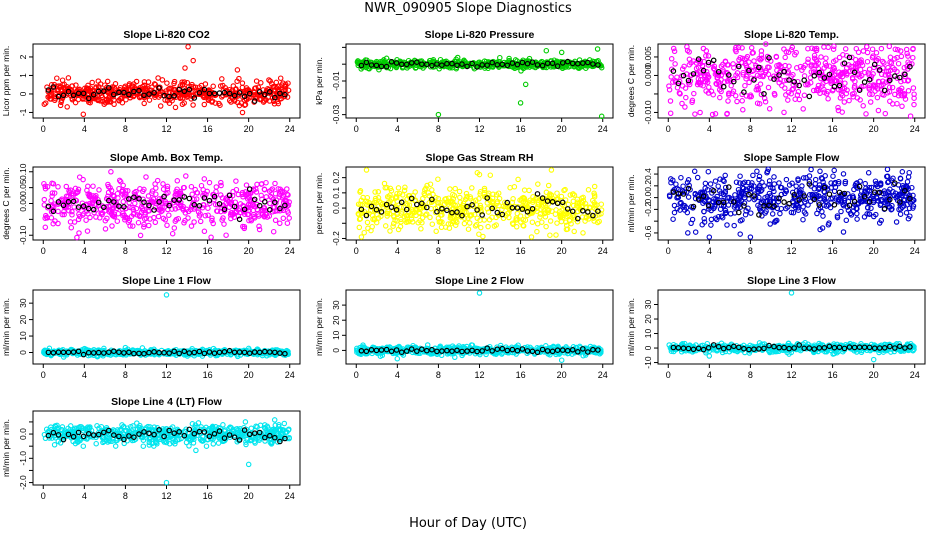 The image size is (936, 540). I want to click on x-tick-label: 4, so click(397, 129).